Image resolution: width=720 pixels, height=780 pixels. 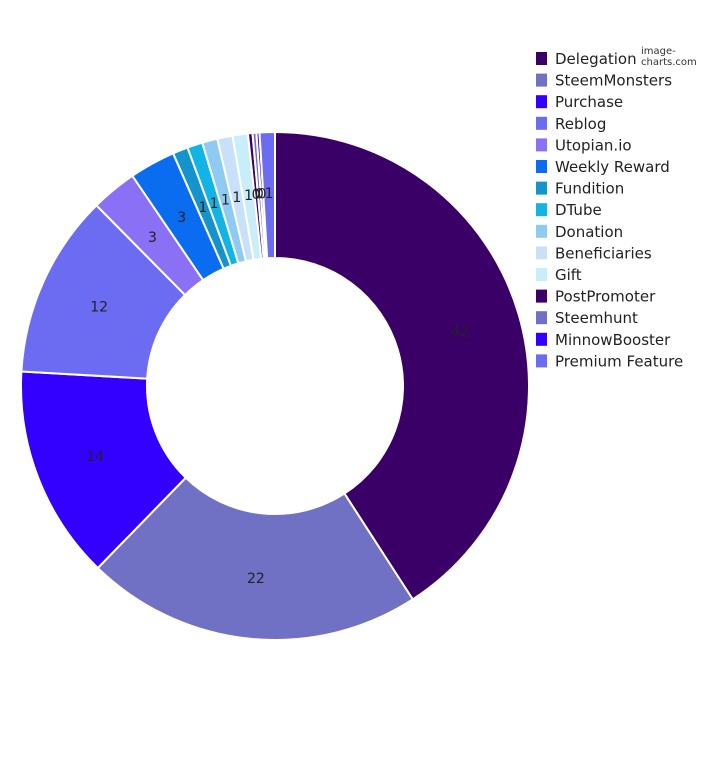 I want to click on legend-swatch-premium-feature, so click(x=541, y=361).